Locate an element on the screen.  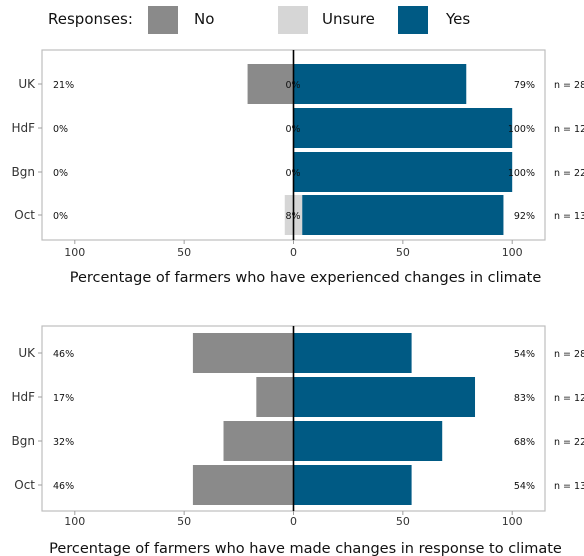
panel1-category-label: Oct is located at coordinates (24, 215).